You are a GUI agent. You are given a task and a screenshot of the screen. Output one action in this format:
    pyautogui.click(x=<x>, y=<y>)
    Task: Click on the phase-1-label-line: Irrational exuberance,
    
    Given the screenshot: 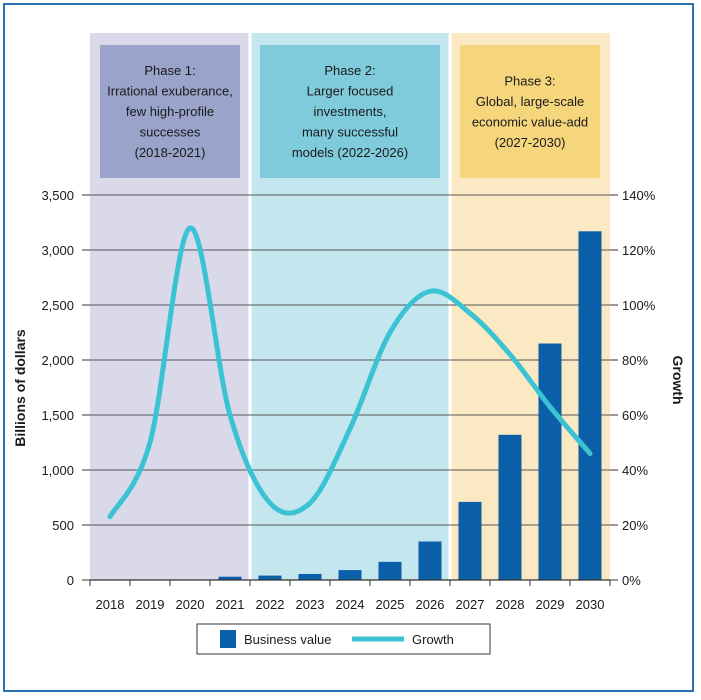 What is the action you would take?
    pyautogui.click(x=170, y=91)
    